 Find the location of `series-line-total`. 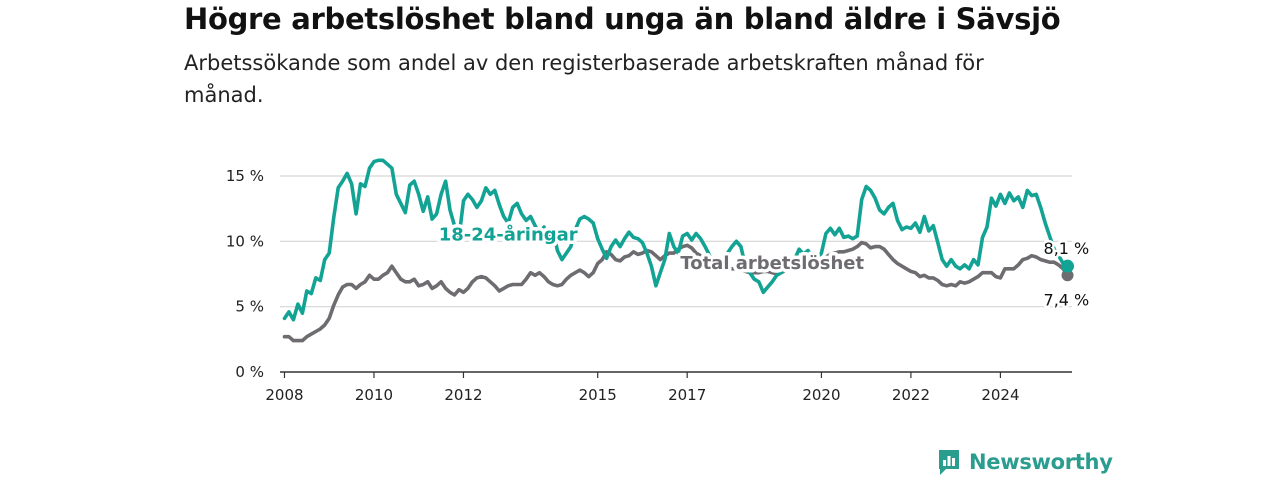

series-line-total is located at coordinates (676, 291).